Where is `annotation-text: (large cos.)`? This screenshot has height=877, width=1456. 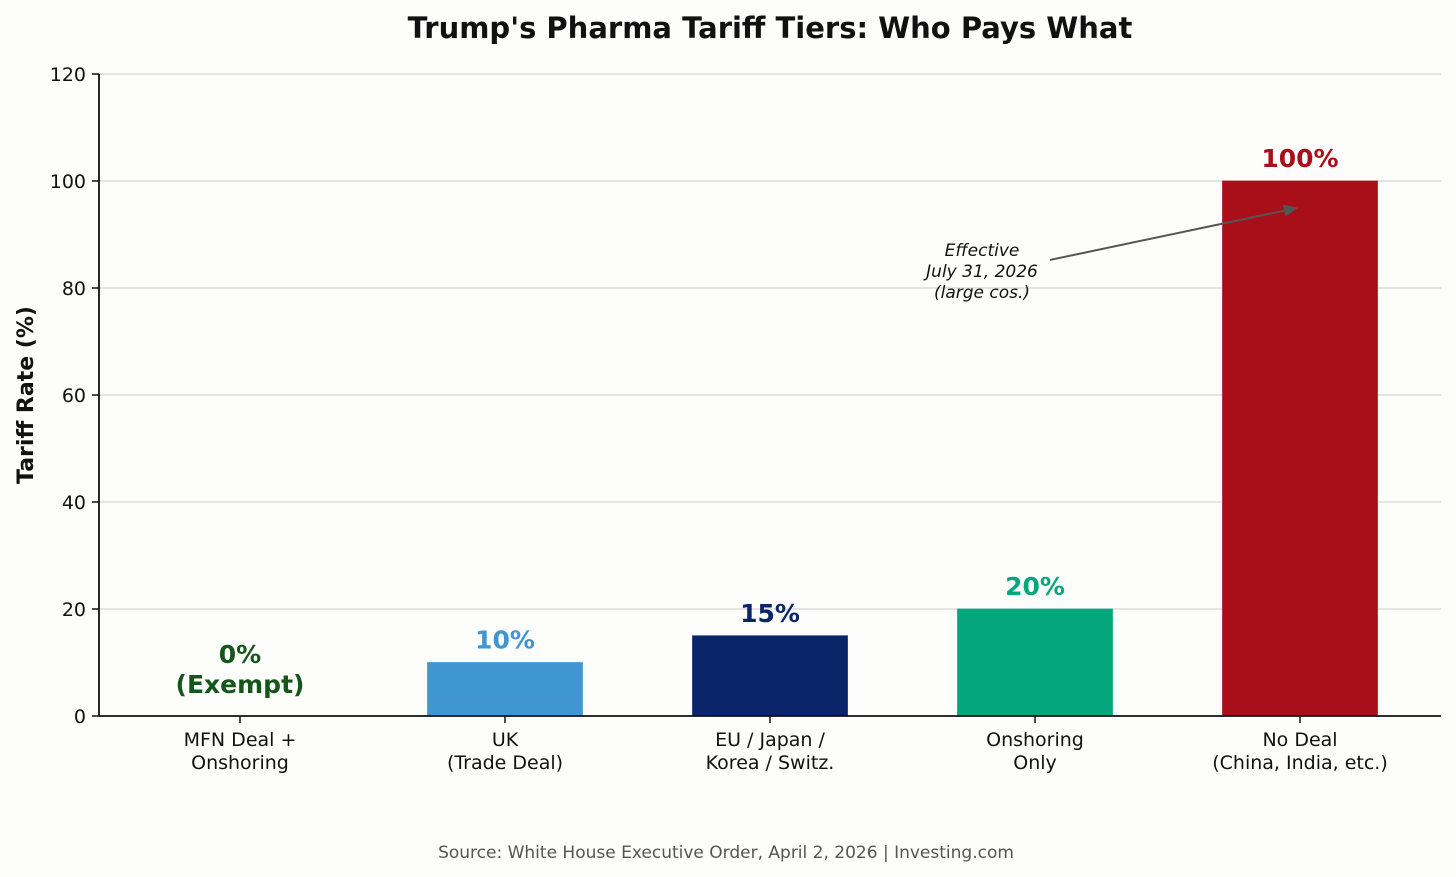
annotation-text: (large cos.) is located at coordinates (982, 293).